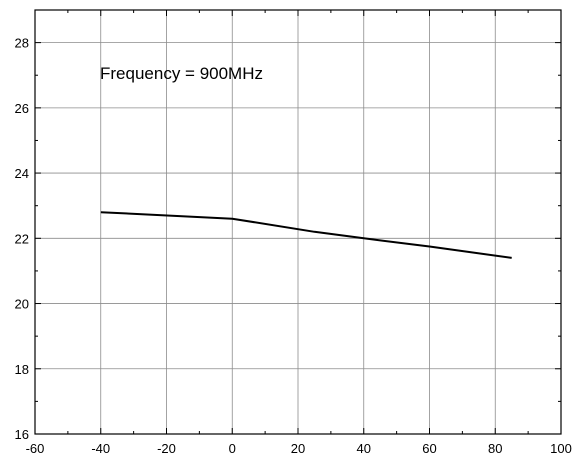 This screenshot has width=576, height=459. What do you see at coordinates (22, 304) in the screenshot?
I see `y-tick-label: 20` at bounding box center [22, 304].